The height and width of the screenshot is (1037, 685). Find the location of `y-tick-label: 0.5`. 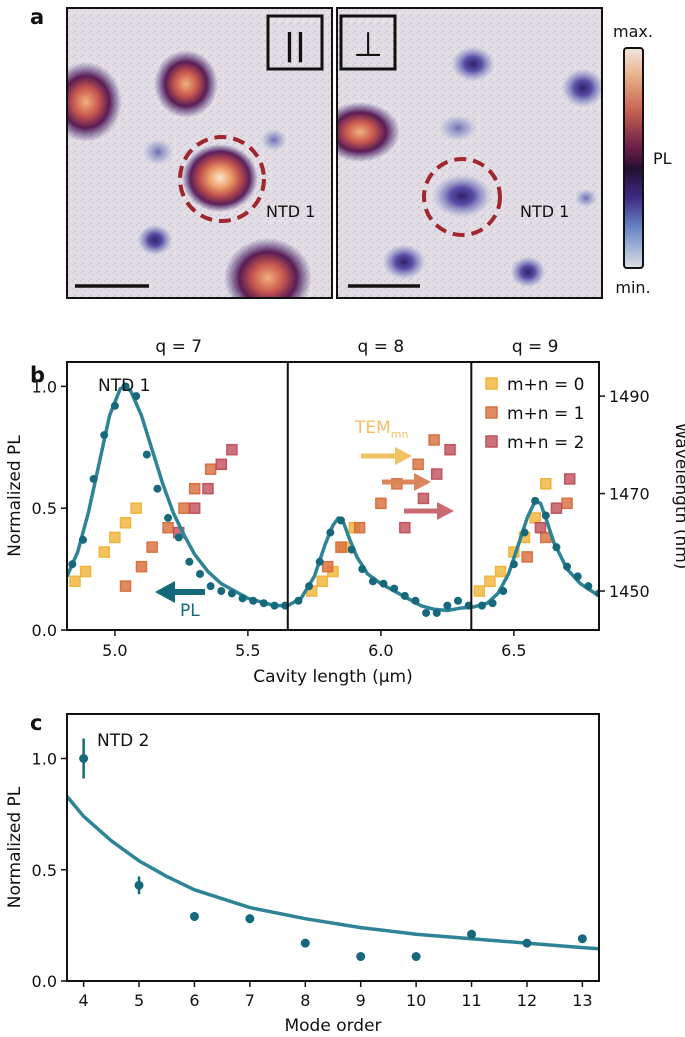

y-tick-label: 0.5 is located at coordinates (44, 870).